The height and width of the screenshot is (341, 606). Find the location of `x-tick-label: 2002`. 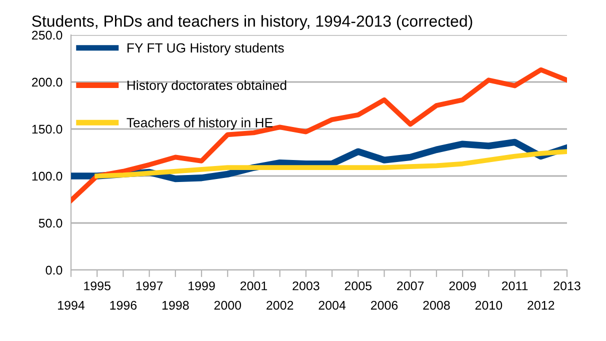

x-tick-label: 2002 is located at coordinates (280, 305).